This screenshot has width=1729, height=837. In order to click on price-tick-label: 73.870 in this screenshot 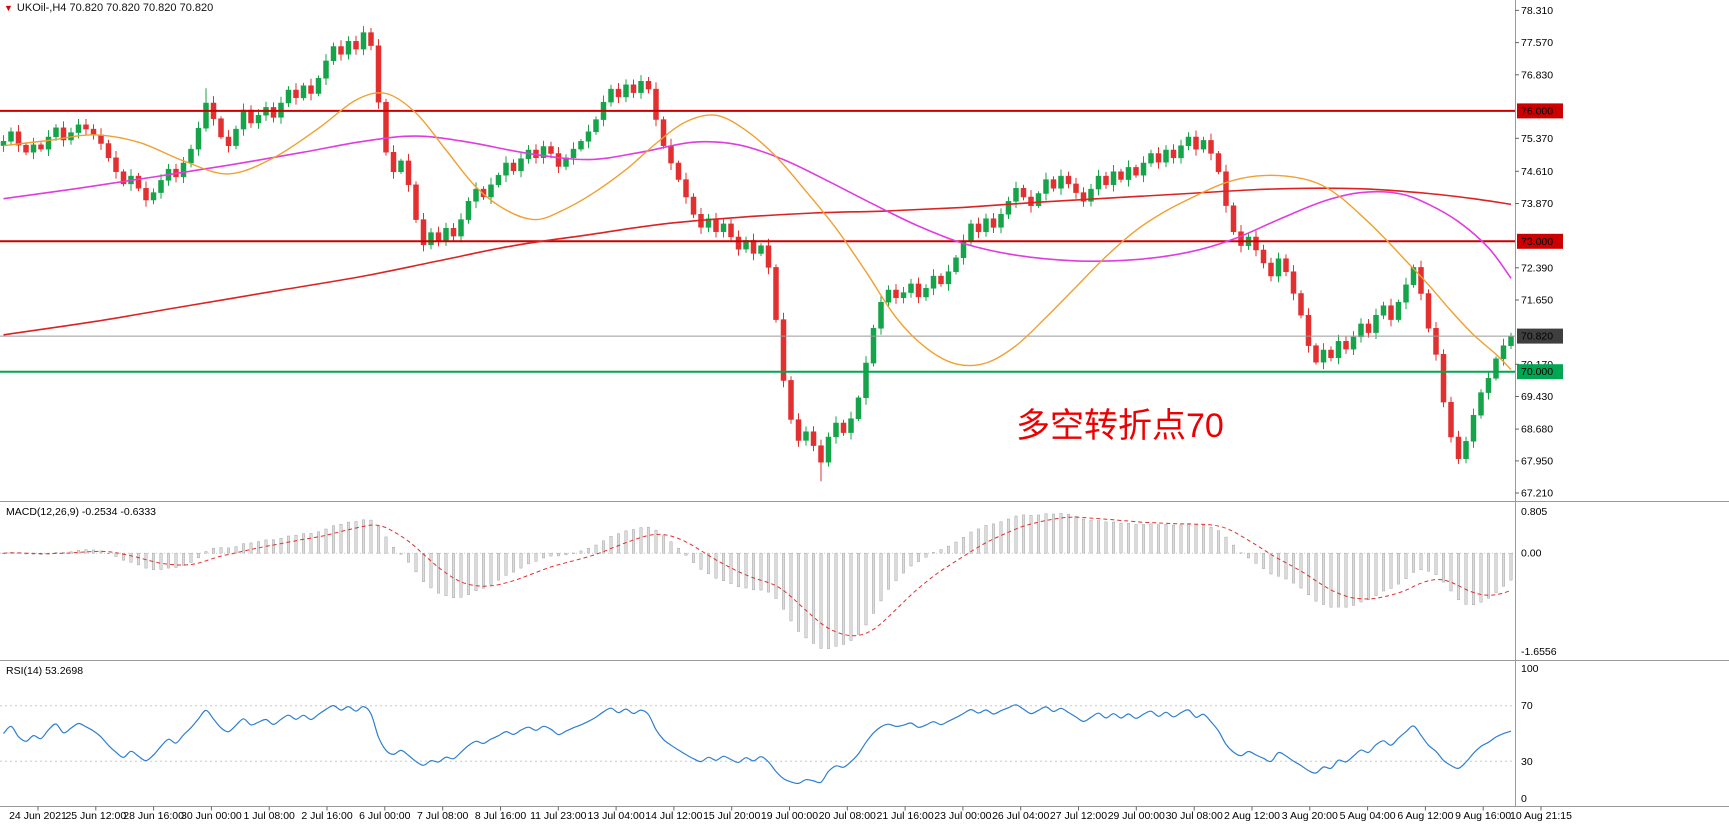, I will do `click(1537, 204)`.